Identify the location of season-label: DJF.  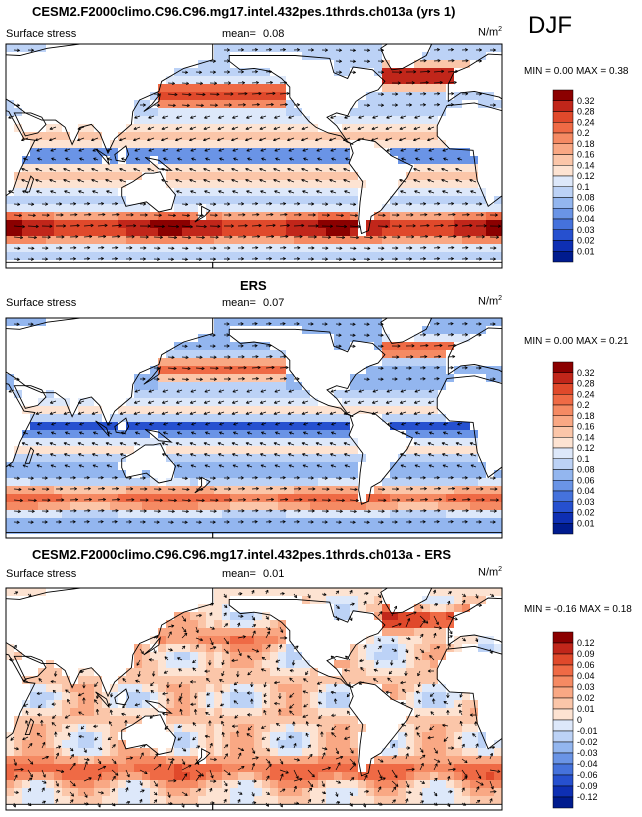
(550, 25).